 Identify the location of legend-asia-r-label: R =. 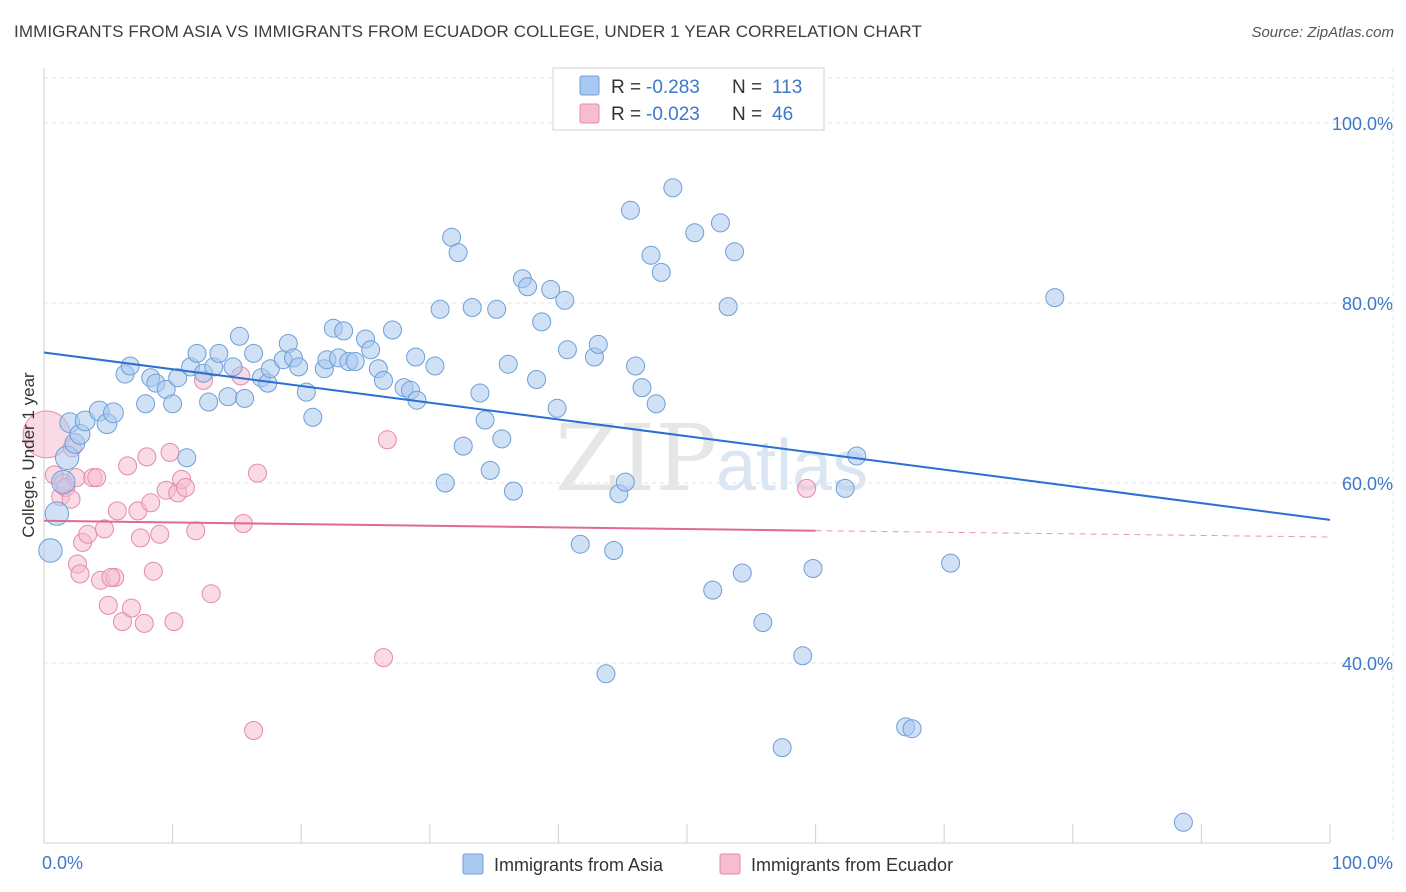
(626, 87).